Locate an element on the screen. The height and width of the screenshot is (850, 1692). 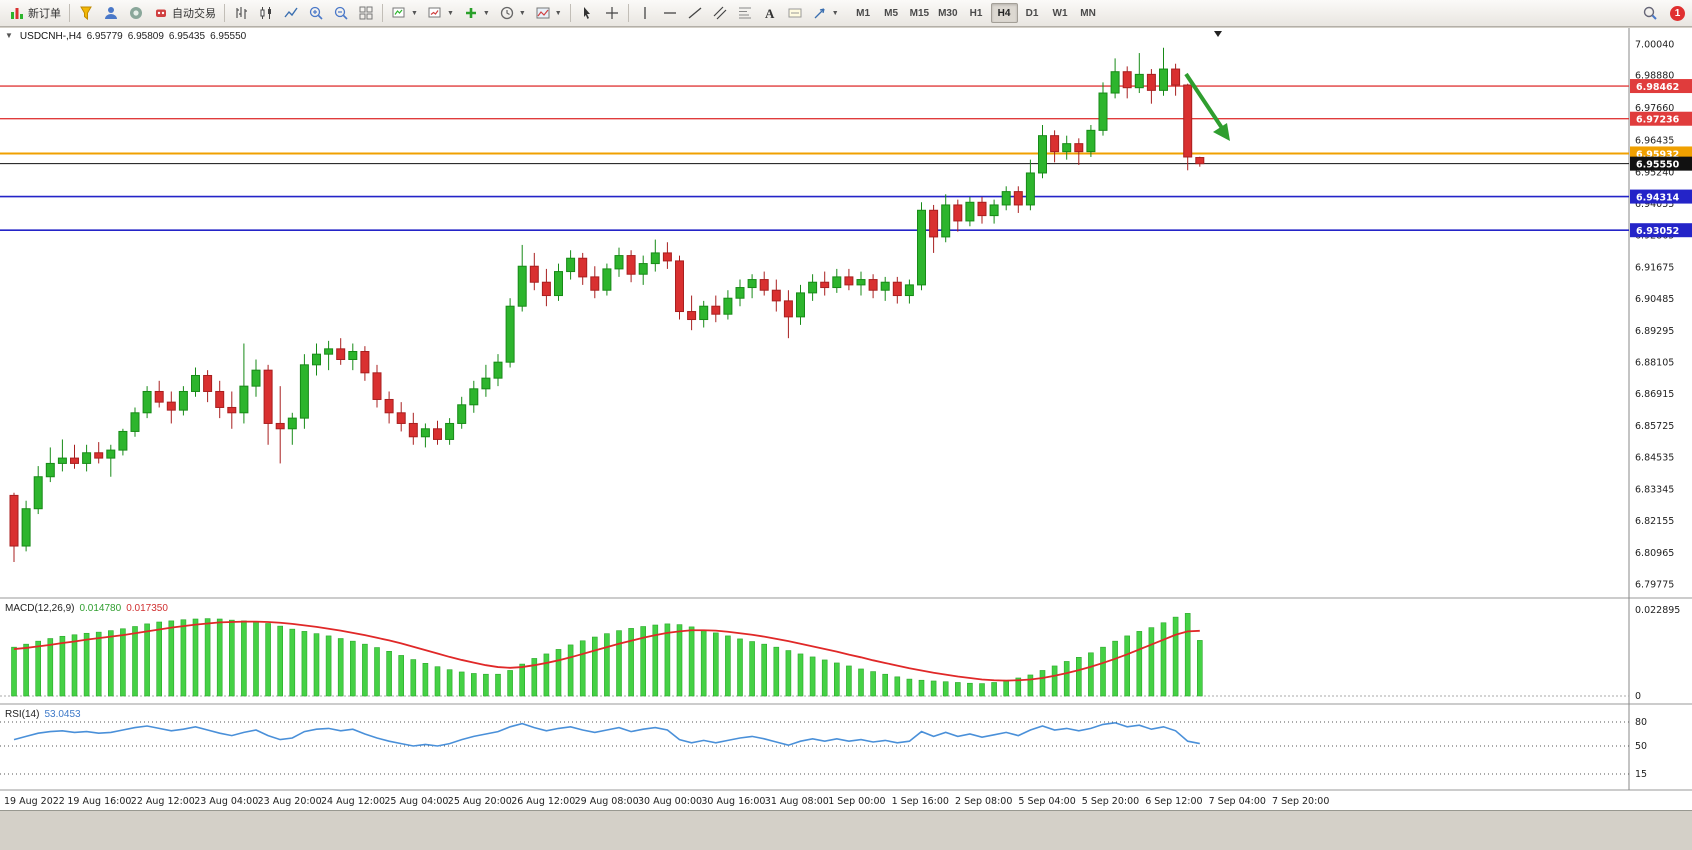
channel-button is located at coordinates (720, 13).